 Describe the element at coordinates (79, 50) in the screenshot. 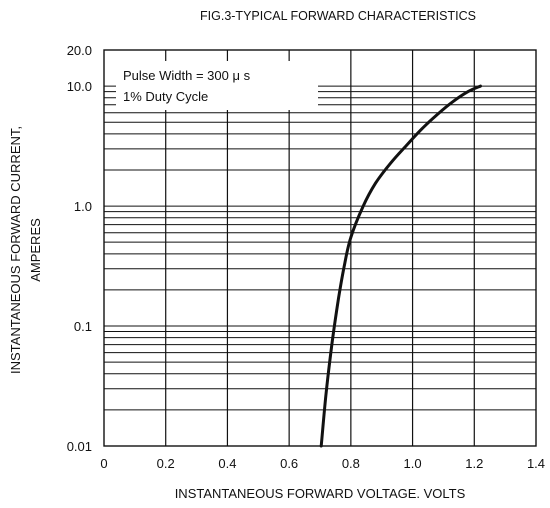

I see `y-tick-label: 20.0` at that location.